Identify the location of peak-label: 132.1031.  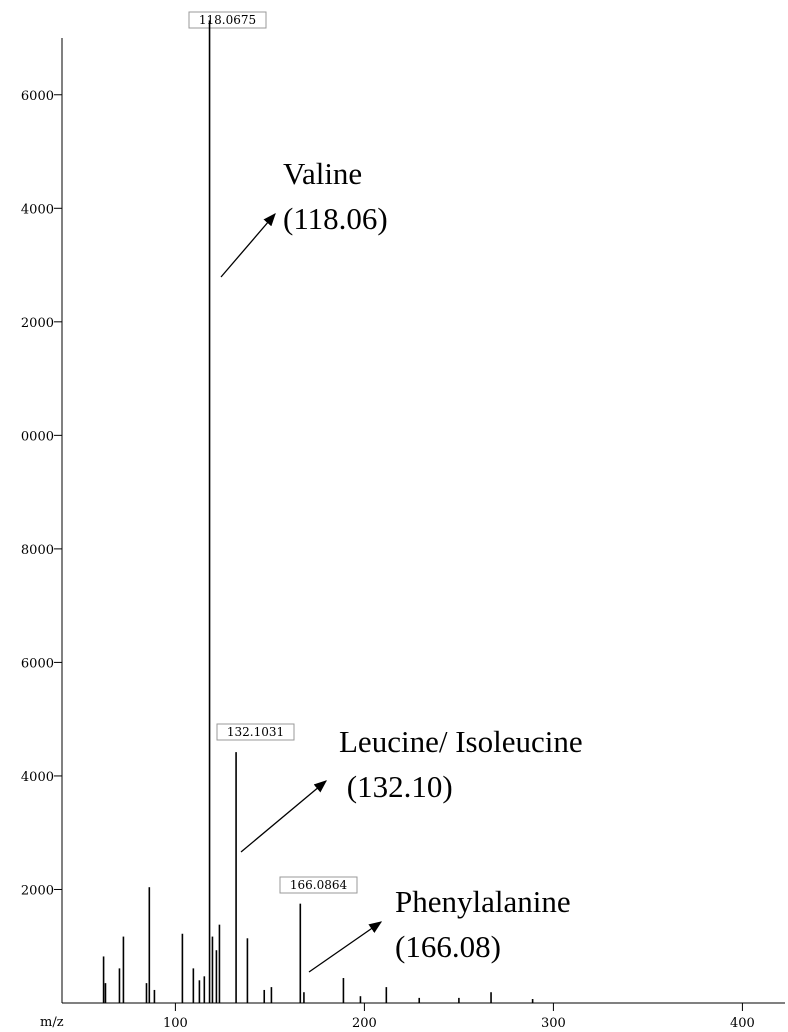
(255, 732).